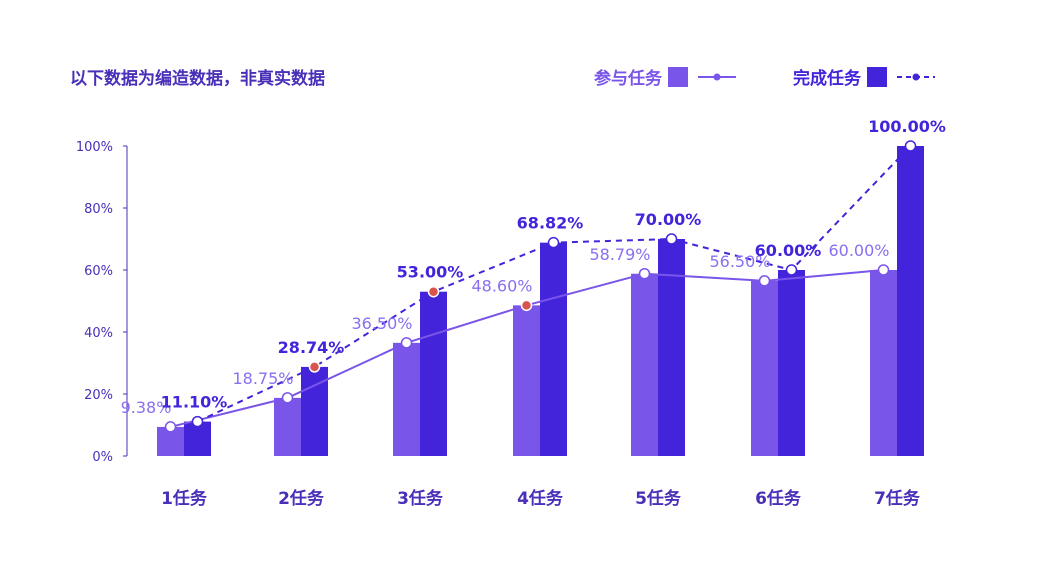 This screenshot has width=1061, height=575. What do you see at coordinates (262, 378) in the screenshot?
I see `data-label-participate: 18.75%` at bounding box center [262, 378].